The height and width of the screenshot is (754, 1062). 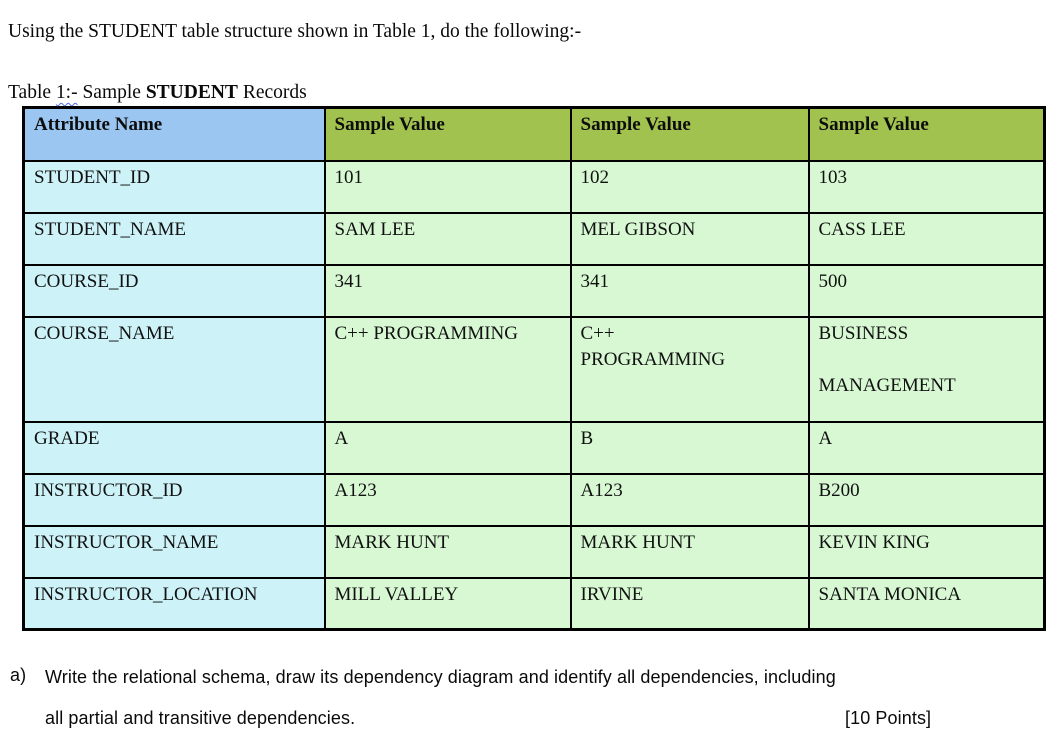 I want to click on value-line: MANAGEMENT, so click(x=887, y=385).